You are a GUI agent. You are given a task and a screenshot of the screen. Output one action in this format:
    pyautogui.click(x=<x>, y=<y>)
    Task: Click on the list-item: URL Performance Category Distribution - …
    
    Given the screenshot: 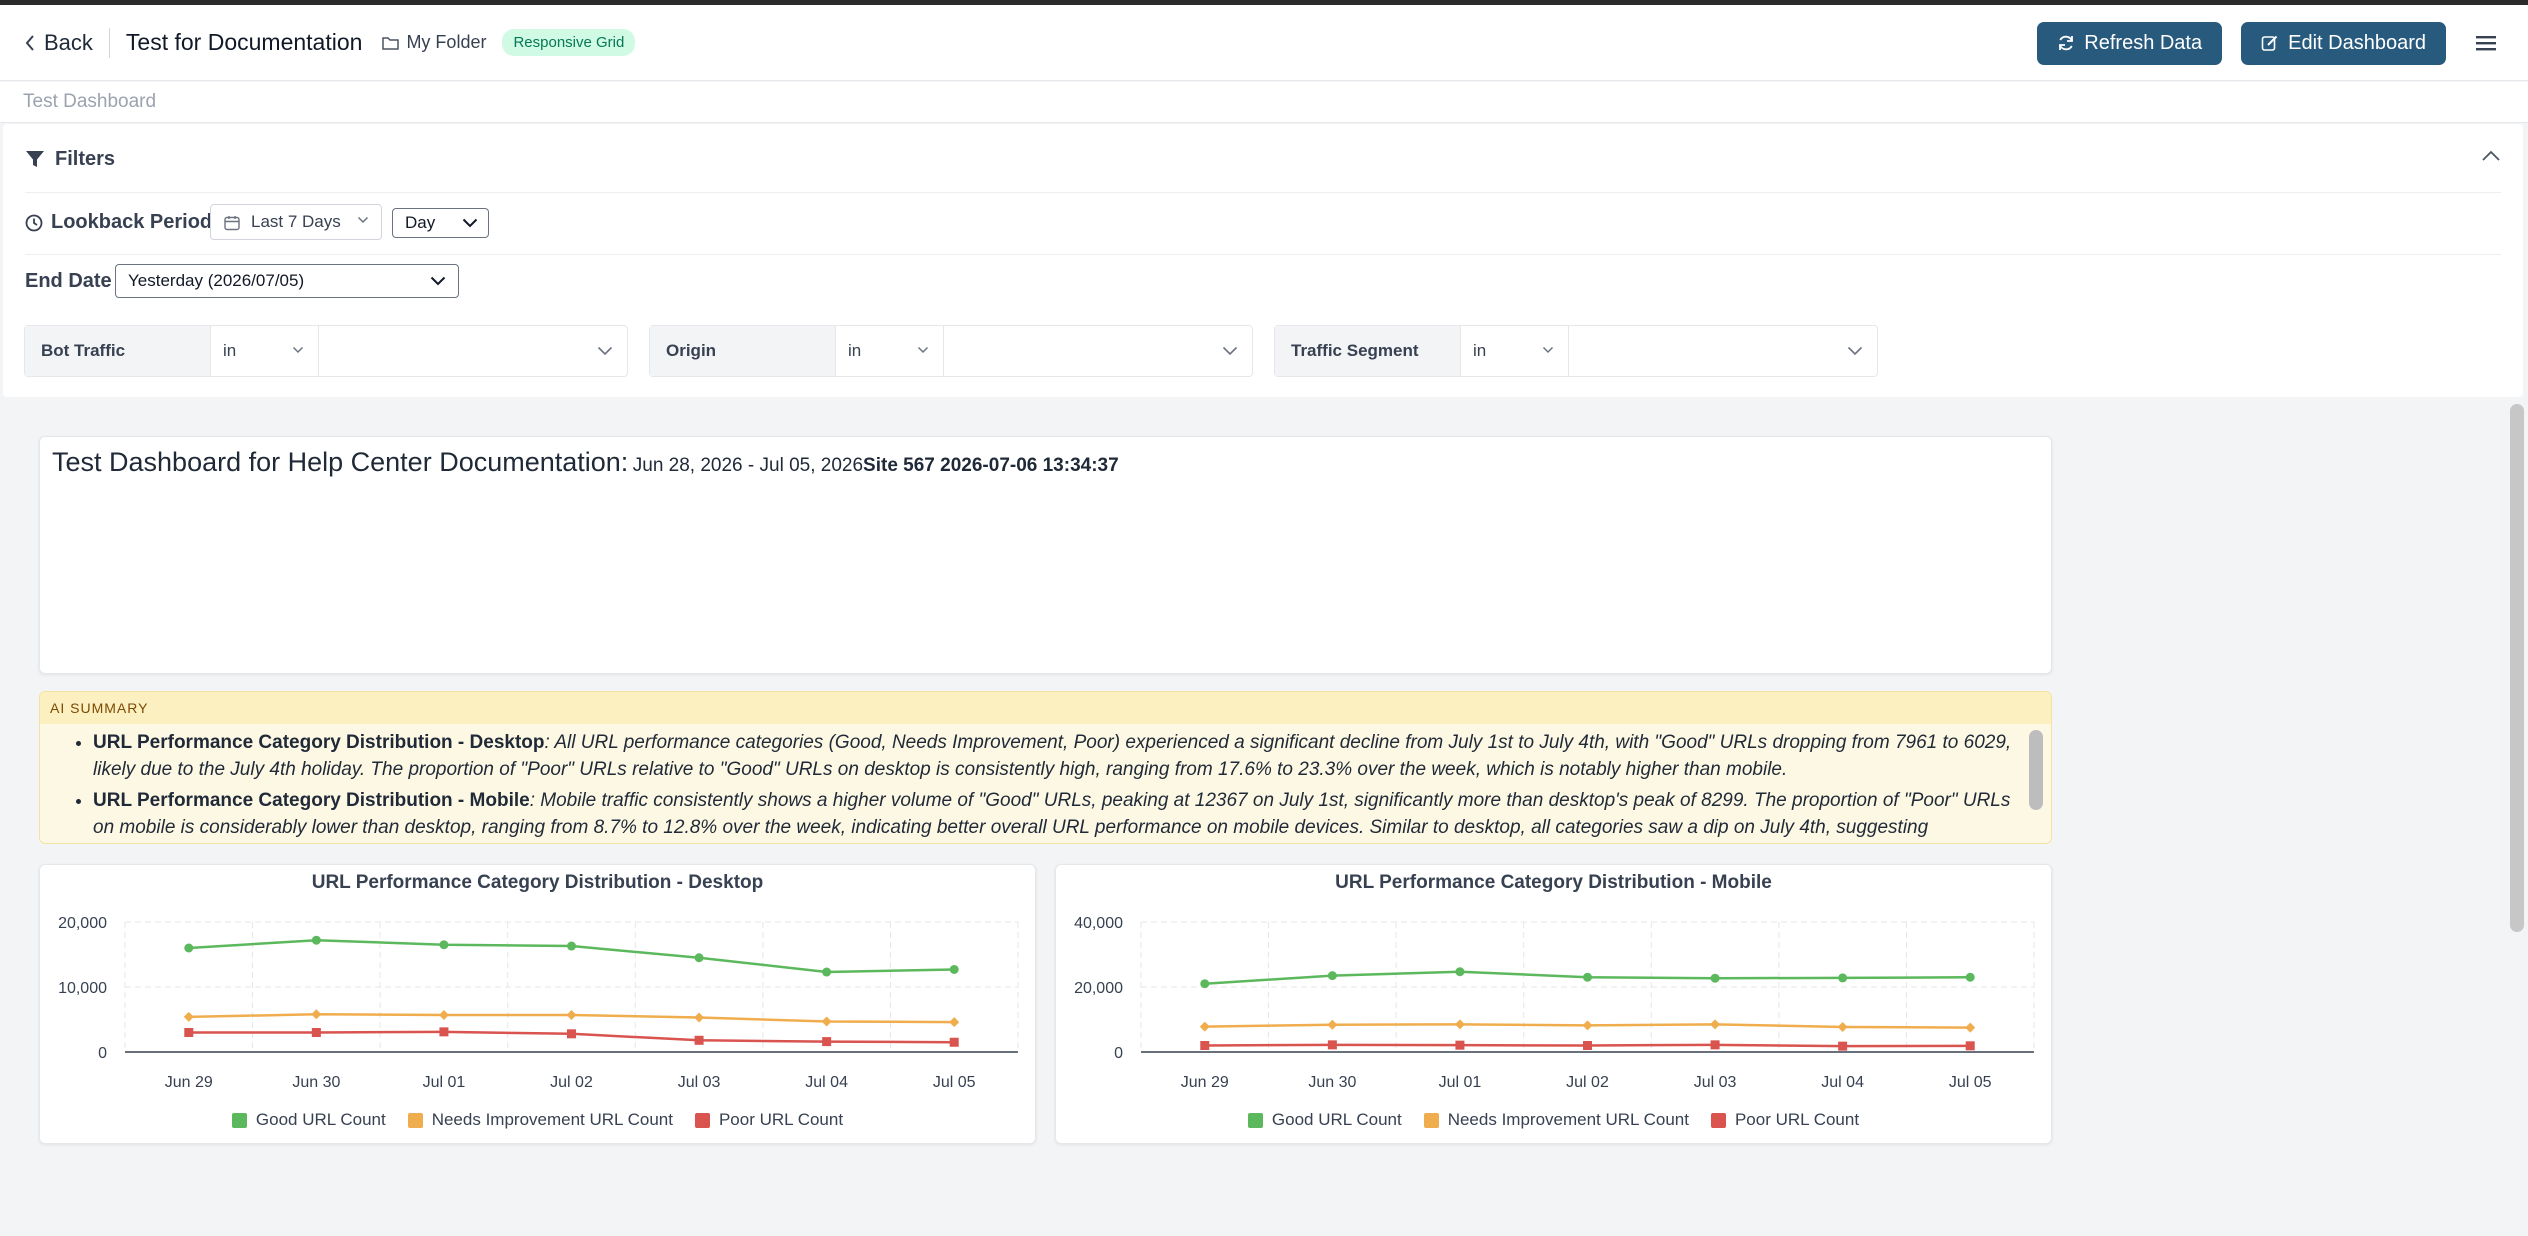 What is the action you would take?
    pyautogui.click(x=1060, y=756)
    